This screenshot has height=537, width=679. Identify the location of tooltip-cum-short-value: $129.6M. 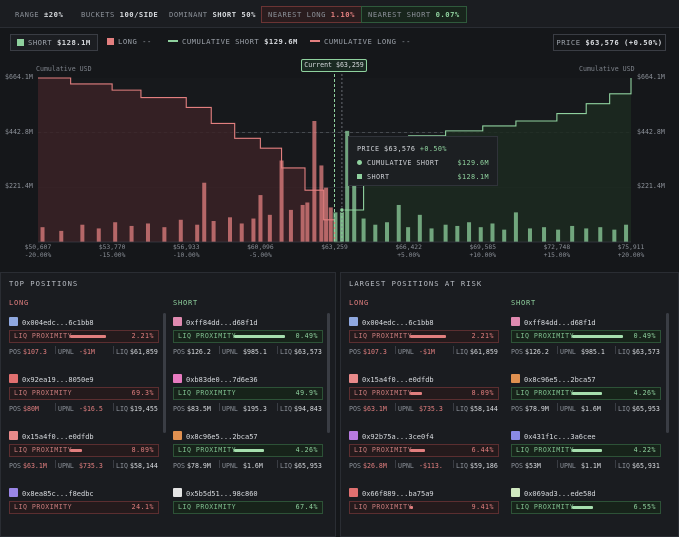
(473, 163).